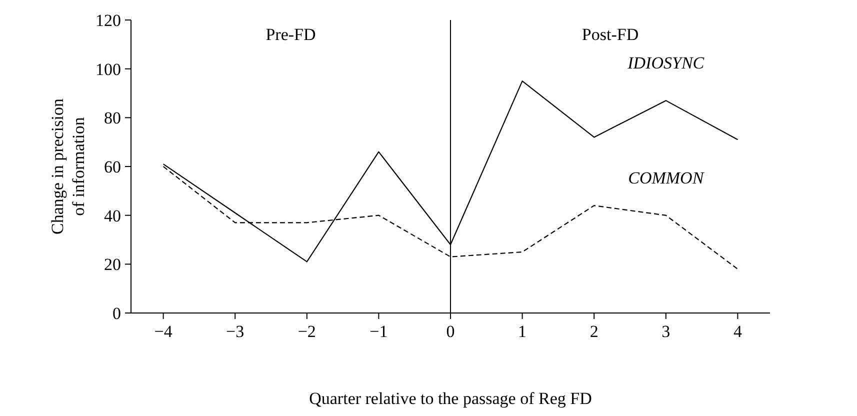  Describe the element at coordinates (667, 178) in the screenshot. I see `series-label: COMMON` at that location.